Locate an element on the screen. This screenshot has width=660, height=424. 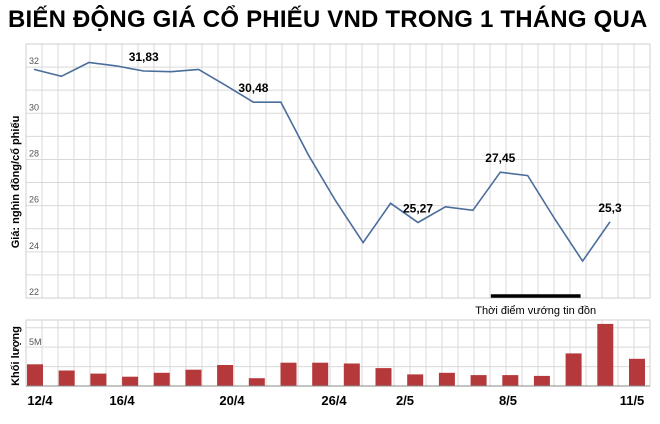
price-y-tick: 32 is located at coordinates (34, 61).